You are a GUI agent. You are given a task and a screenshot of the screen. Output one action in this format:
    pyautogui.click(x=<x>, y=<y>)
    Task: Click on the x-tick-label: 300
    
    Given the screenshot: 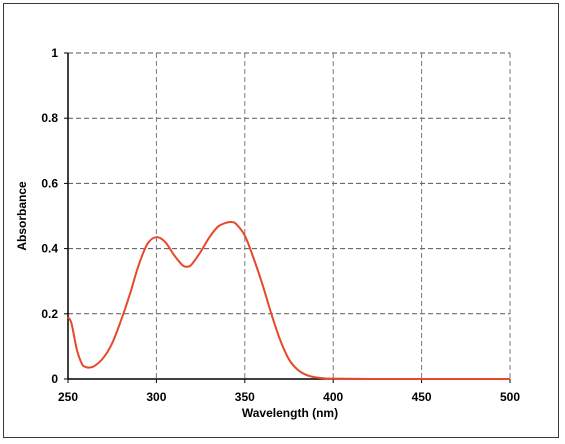 What is the action you would take?
    pyautogui.click(x=156, y=397)
    